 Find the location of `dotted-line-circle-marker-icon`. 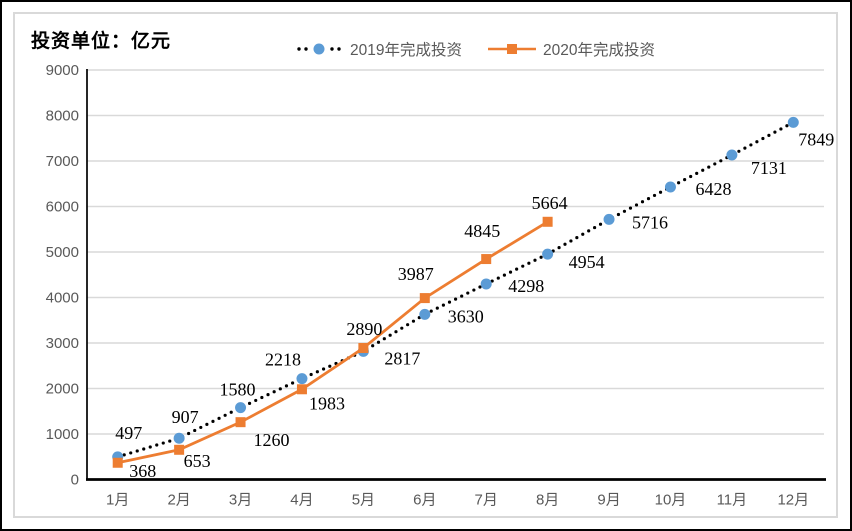

dotted-line-circle-marker-icon is located at coordinates (319, 49).